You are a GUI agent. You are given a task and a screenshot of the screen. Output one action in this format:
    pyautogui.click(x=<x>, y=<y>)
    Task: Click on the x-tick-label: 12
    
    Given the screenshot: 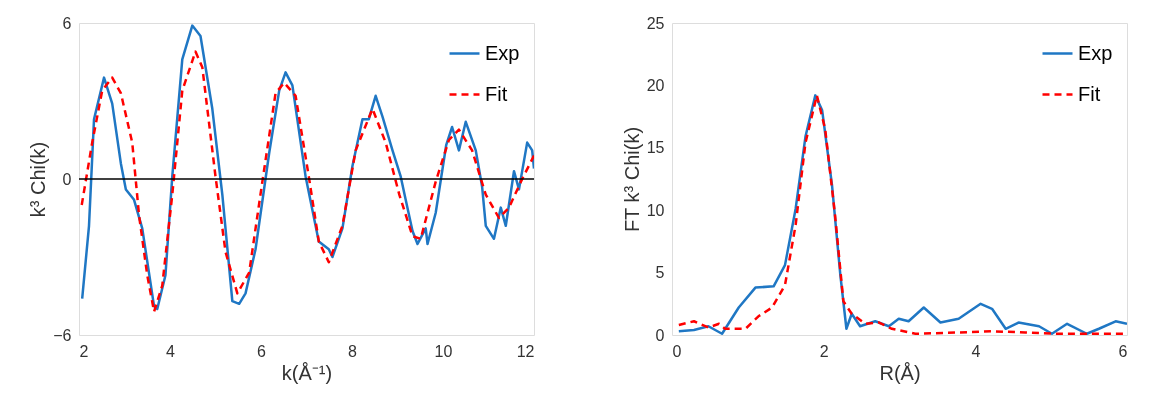 What is the action you would take?
    pyautogui.click(x=525, y=351)
    